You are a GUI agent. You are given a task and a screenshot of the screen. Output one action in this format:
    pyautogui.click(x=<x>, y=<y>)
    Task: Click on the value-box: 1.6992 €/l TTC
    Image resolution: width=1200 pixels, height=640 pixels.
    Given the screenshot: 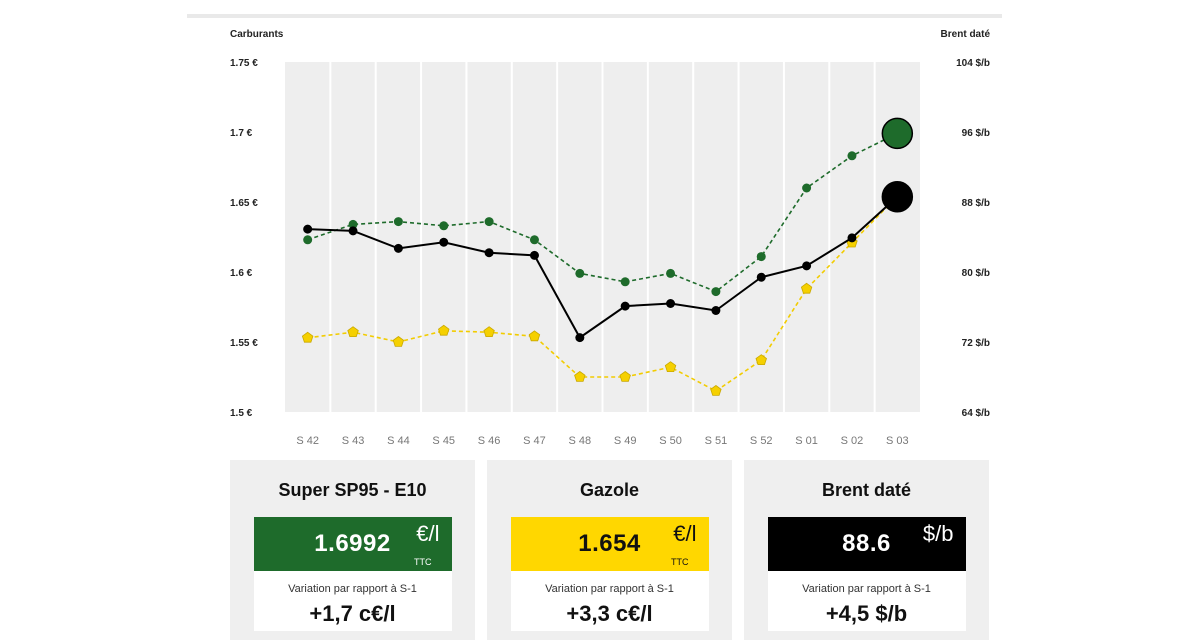 What is the action you would take?
    pyautogui.click(x=352, y=544)
    